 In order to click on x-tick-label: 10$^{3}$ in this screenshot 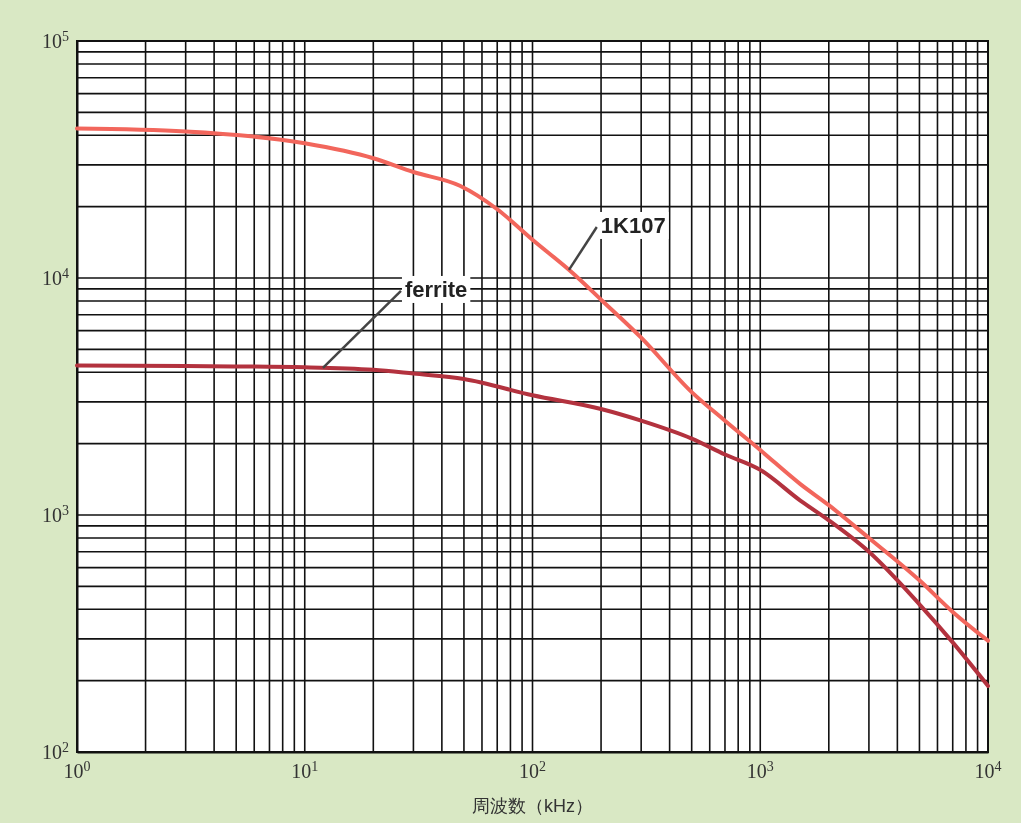, I will do `click(760, 770)`.